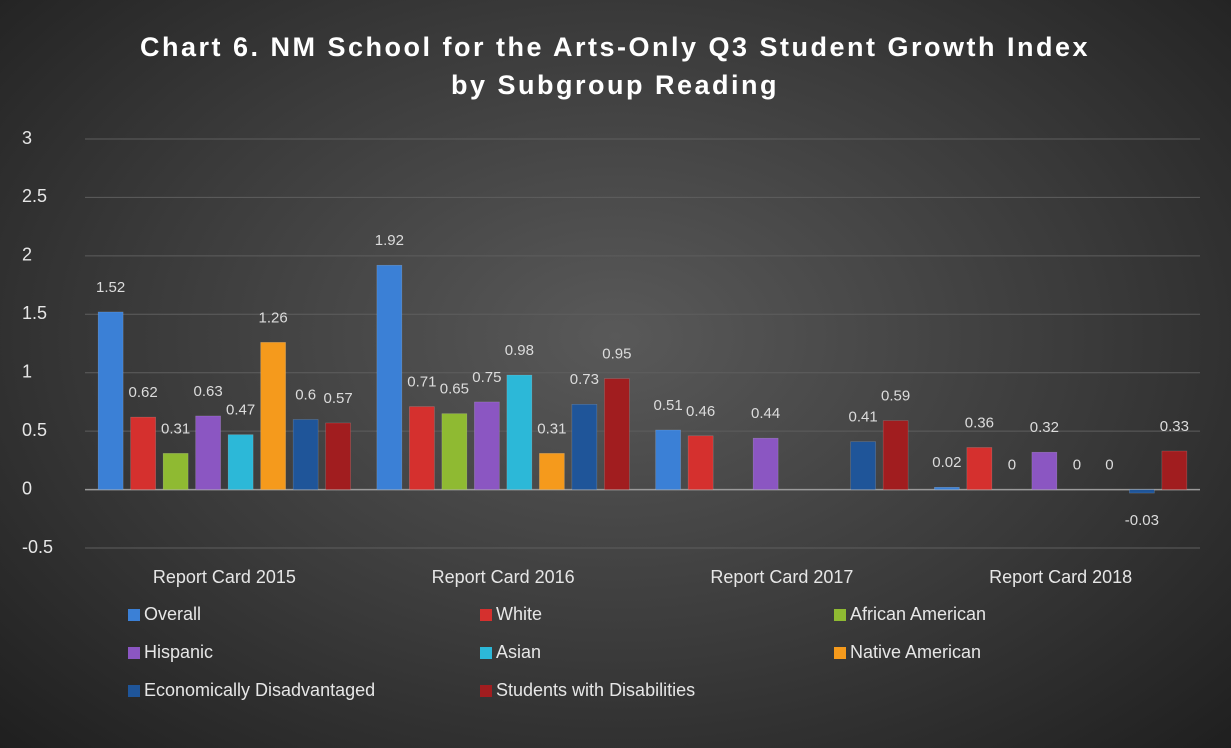  What do you see at coordinates (518, 652) in the screenshot?
I see `legend-label: Asian` at bounding box center [518, 652].